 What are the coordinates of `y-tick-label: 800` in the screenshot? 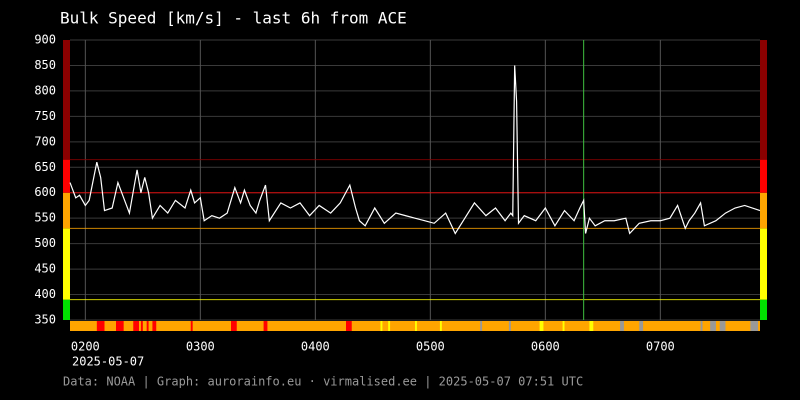 It's located at (45, 90).